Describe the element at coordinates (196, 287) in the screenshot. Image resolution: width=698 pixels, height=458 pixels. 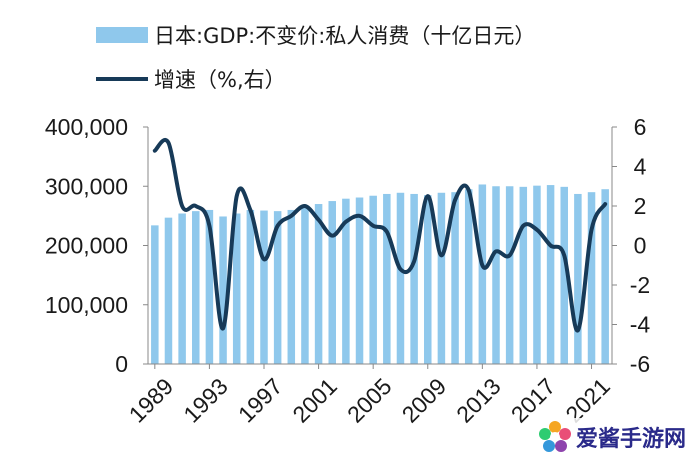
I see `bar-1992` at that location.